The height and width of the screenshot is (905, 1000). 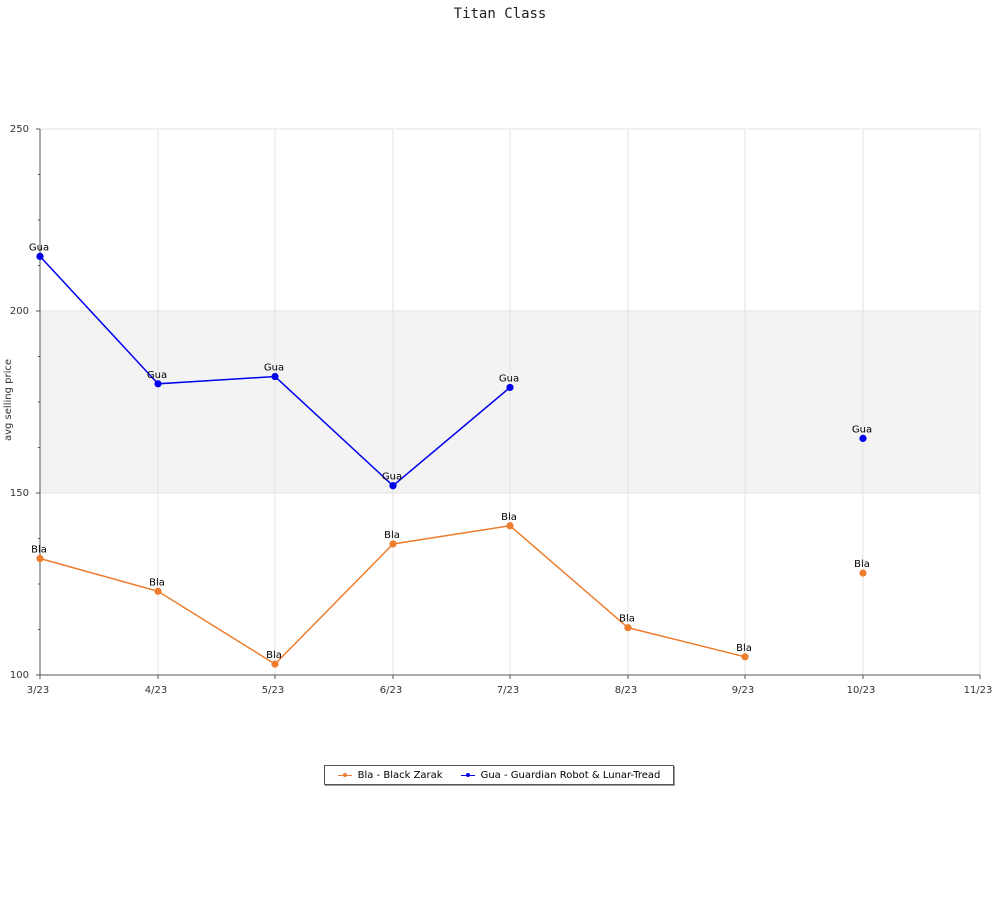 I want to click on x-tick-label: 5/23, so click(x=273, y=690).